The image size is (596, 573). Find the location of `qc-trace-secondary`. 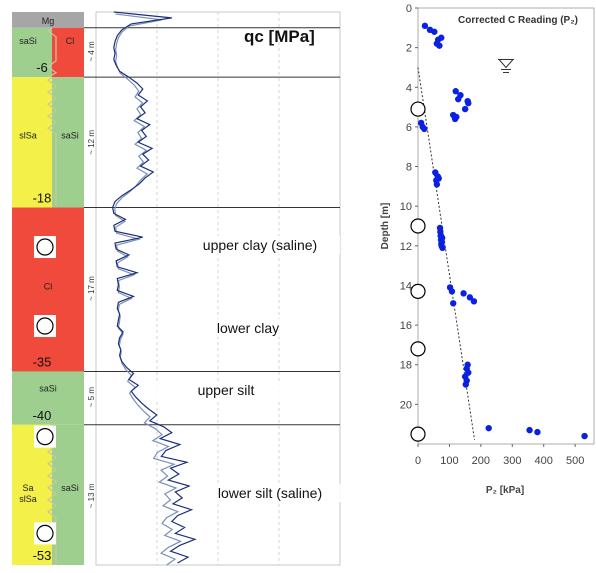

qc-trace-secondary is located at coordinates (148, 289).